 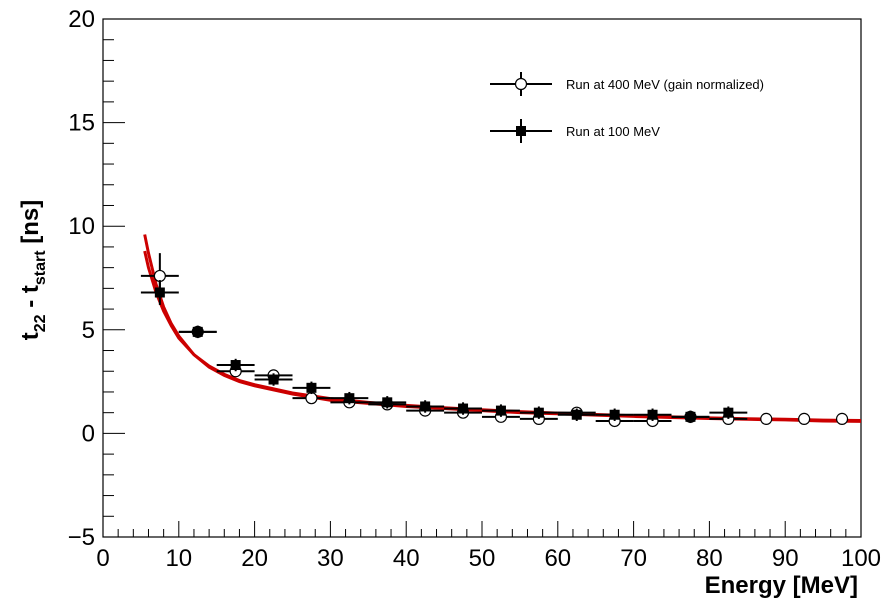 What do you see at coordinates (40, 267) in the screenshot?
I see `y-title-substart: start` at bounding box center [40, 267].